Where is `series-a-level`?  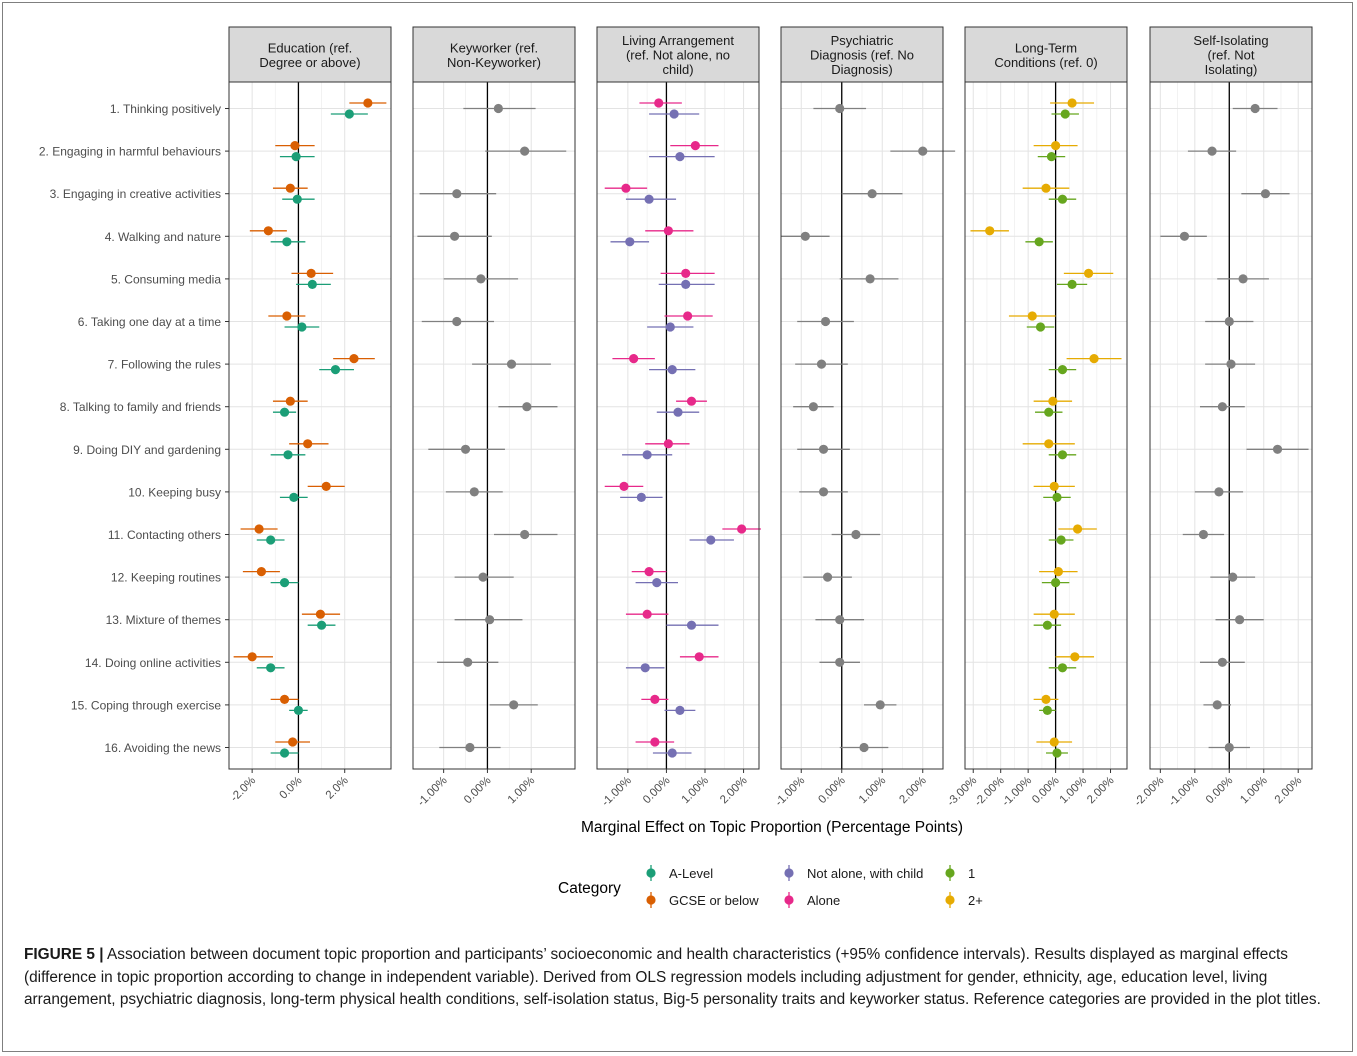 series-a-level is located at coordinates (312, 433).